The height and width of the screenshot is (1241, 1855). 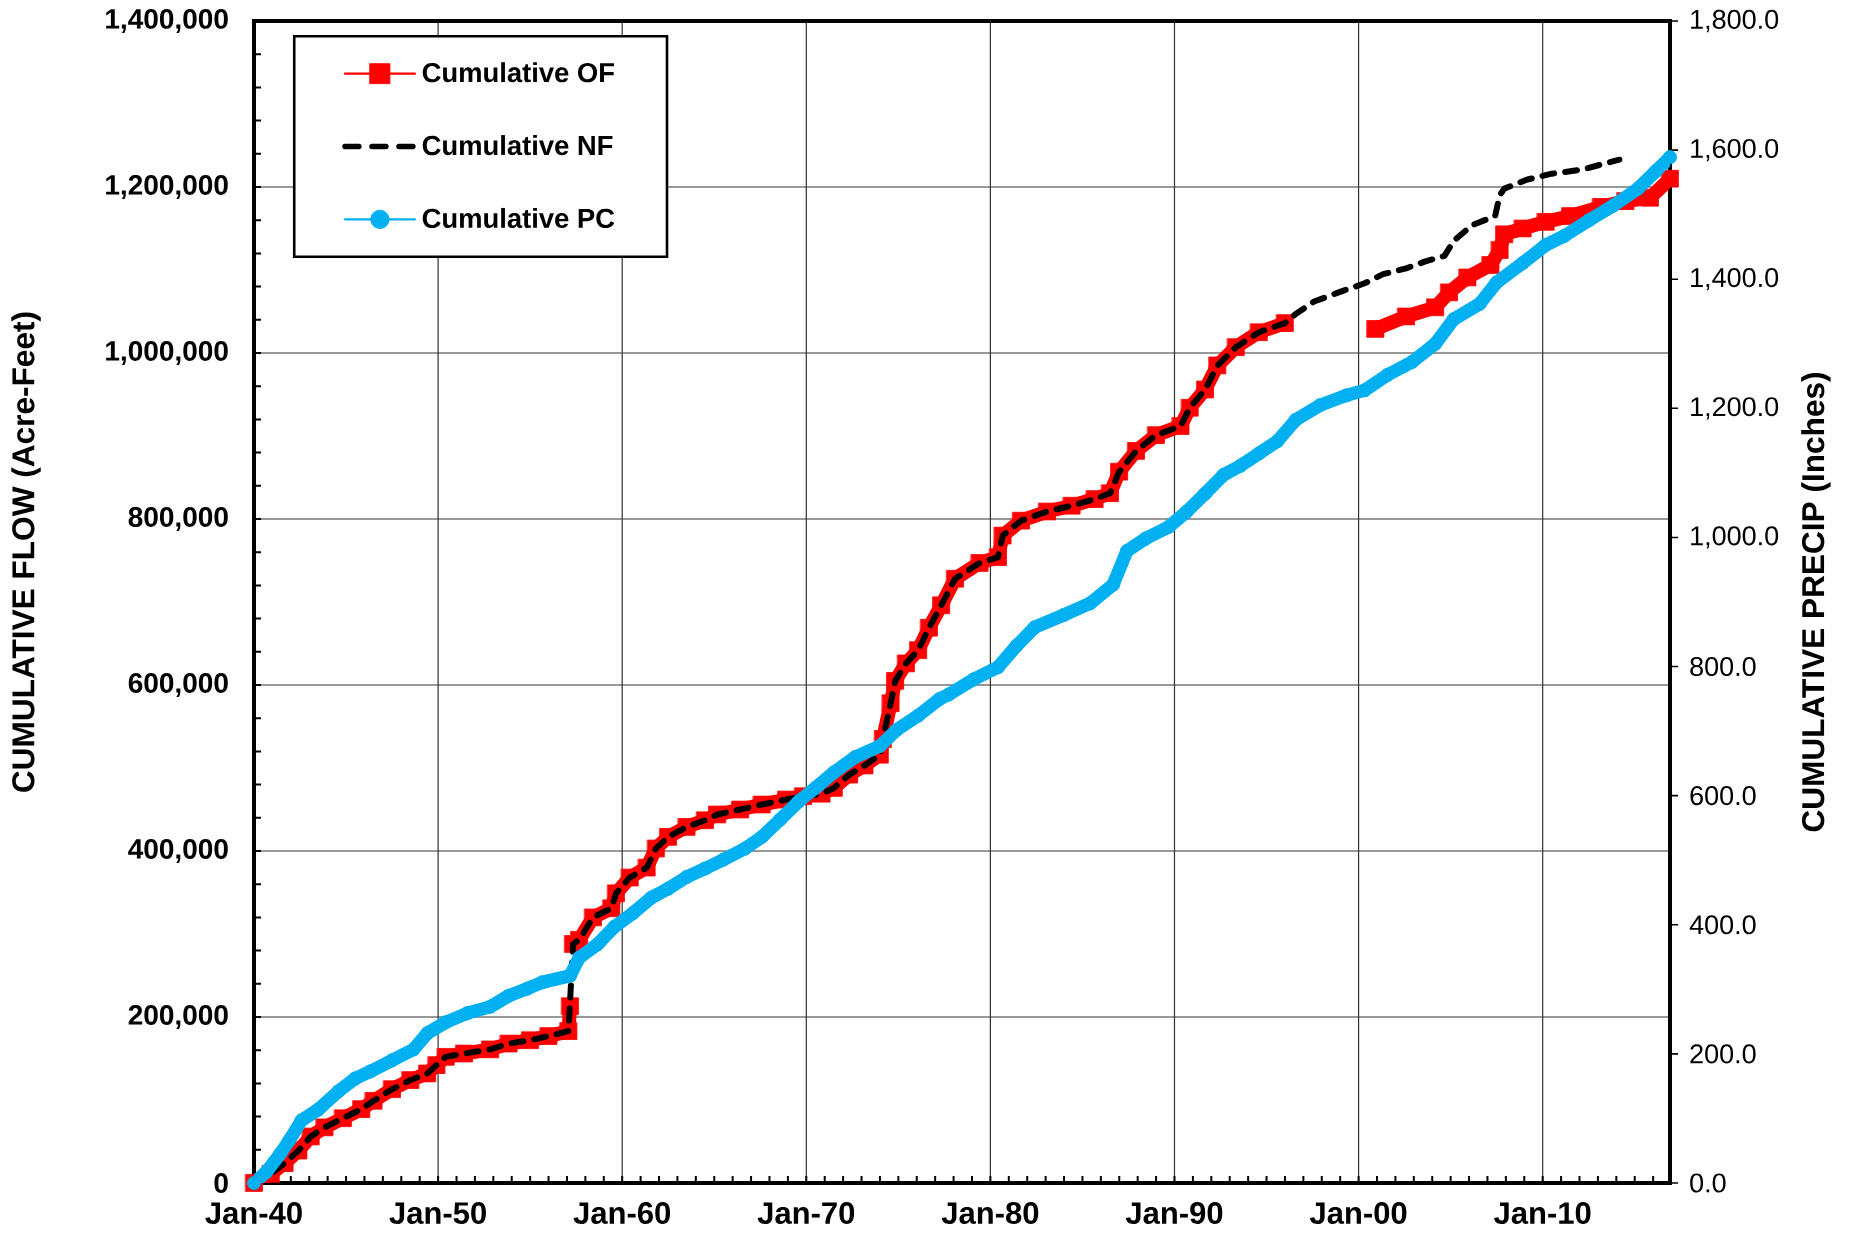 I want to click on y-tick-label: 1,400,000, so click(x=167, y=21).